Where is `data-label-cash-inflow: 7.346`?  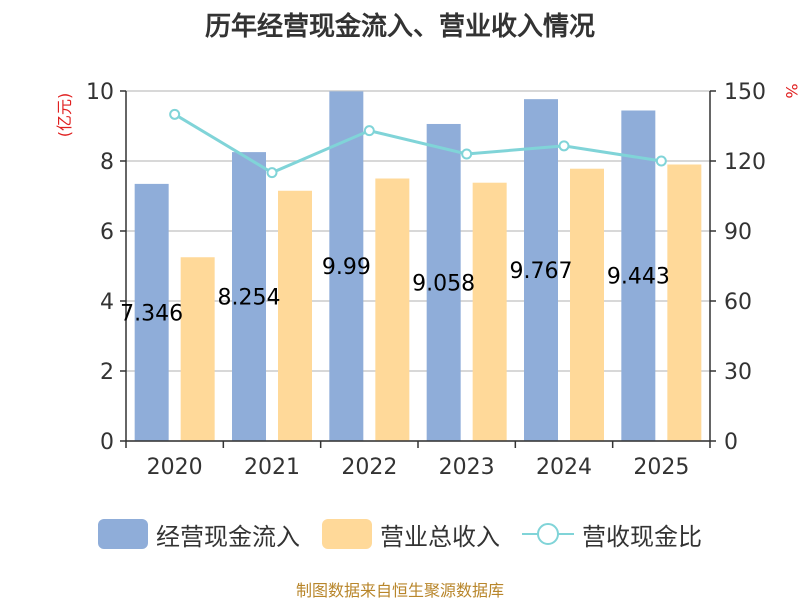
data-label-cash-inflow: 7.346 is located at coordinates (151, 313).